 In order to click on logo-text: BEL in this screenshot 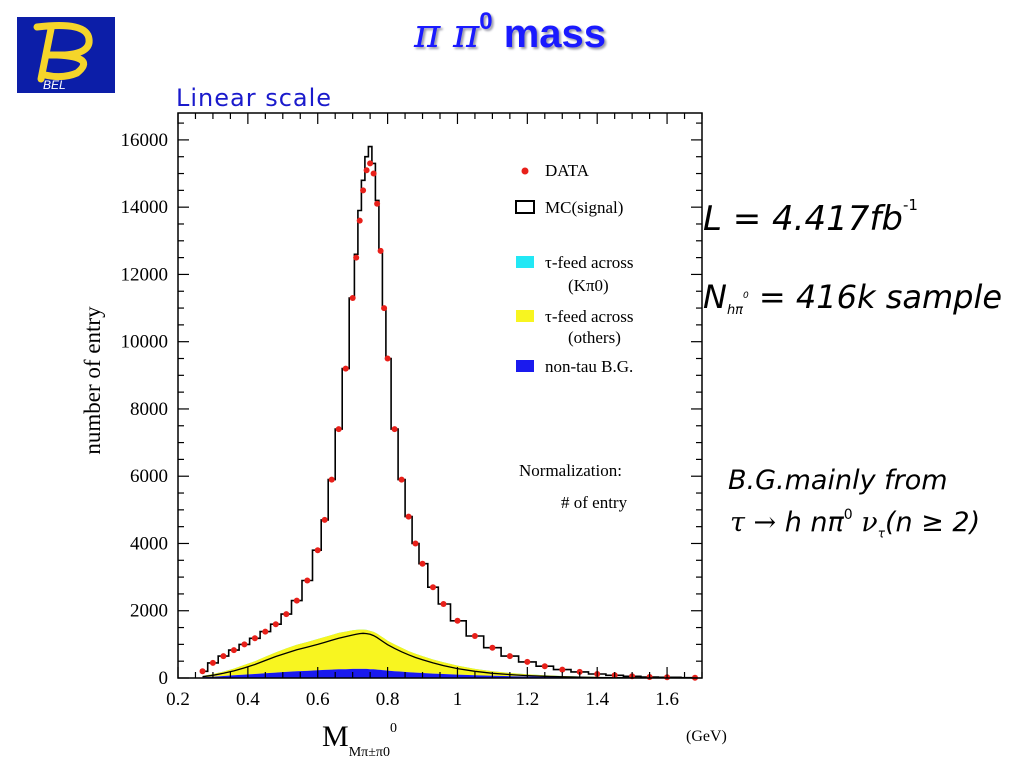, I will do `click(54, 85)`.